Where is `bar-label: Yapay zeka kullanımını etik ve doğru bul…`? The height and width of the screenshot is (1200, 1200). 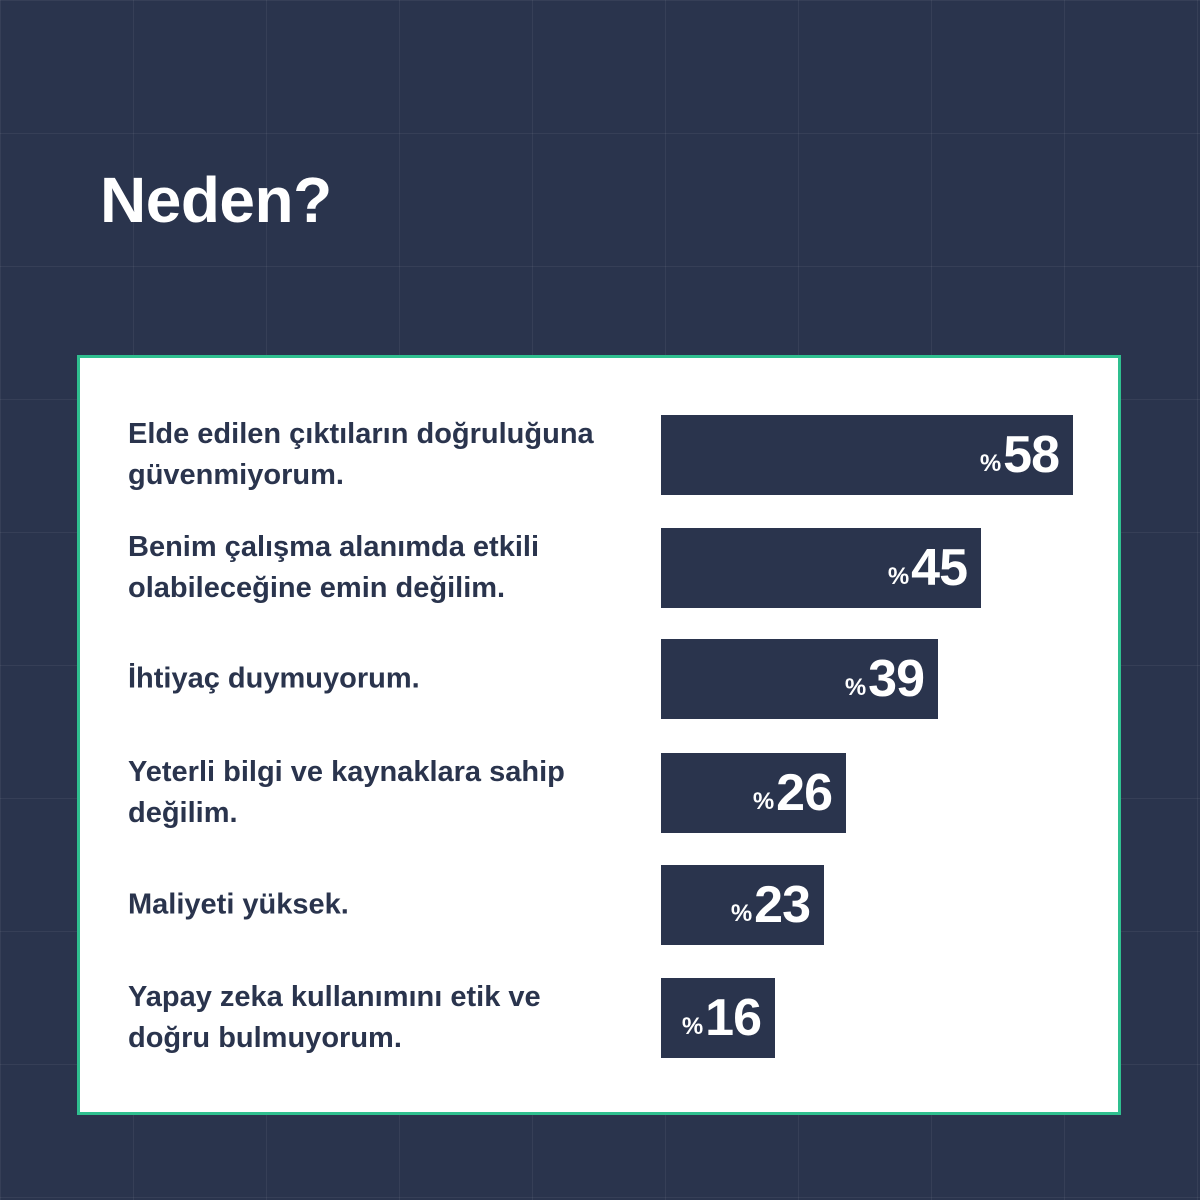 bar-label: Yapay zeka kullanımını etik ve doğru bul… is located at coordinates (334, 1017).